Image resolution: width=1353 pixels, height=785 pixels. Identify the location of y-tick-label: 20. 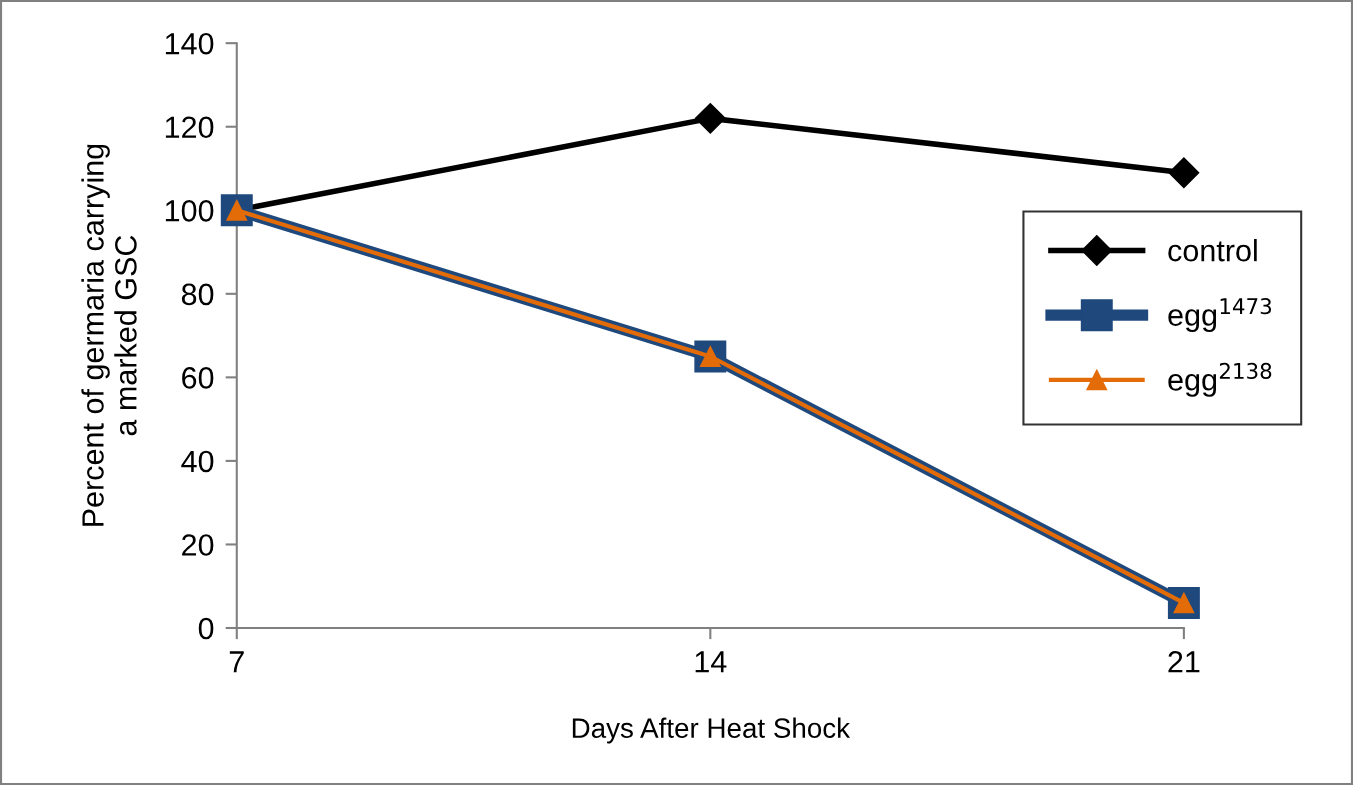
(198, 545).